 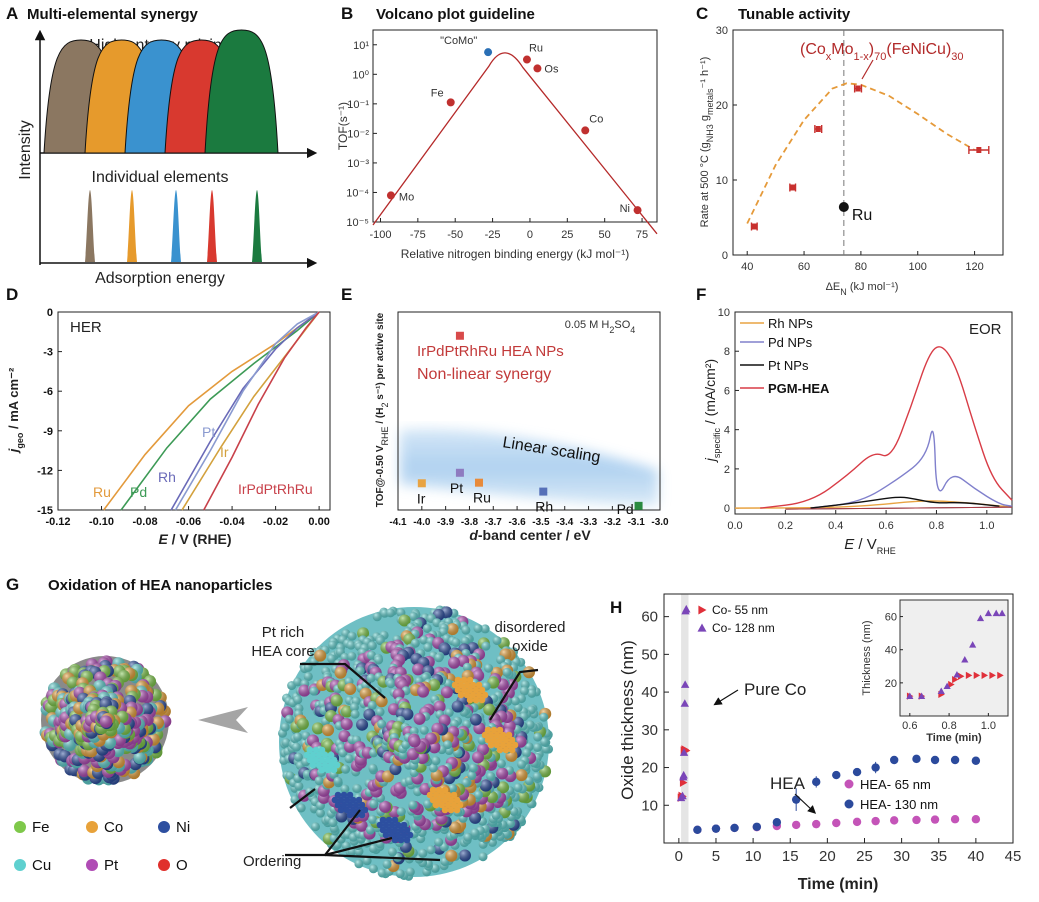 What do you see at coordinates (223, 720) in the screenshot?
I see `oxidation-arrow` at bounding box center [223, 720].